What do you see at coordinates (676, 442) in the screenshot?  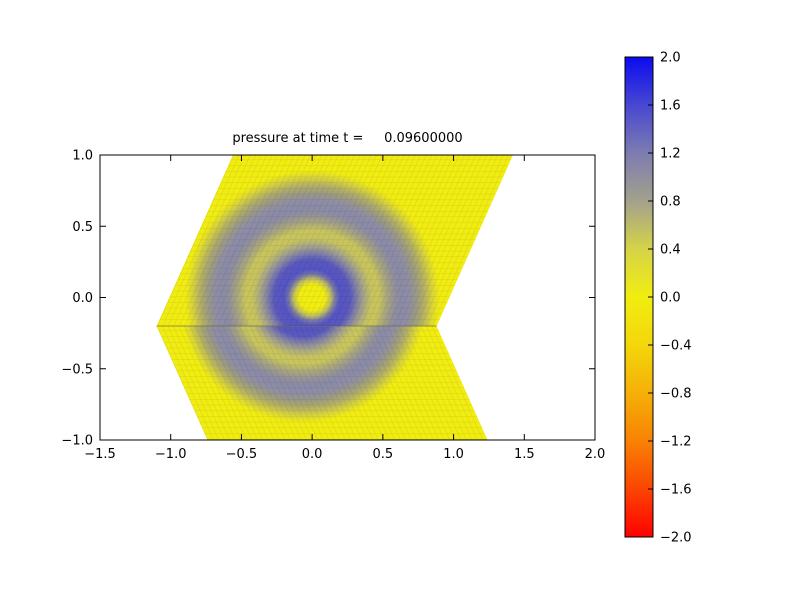 I see `colorbar-tick-label: −1.2` at bounding box center [676, 442].